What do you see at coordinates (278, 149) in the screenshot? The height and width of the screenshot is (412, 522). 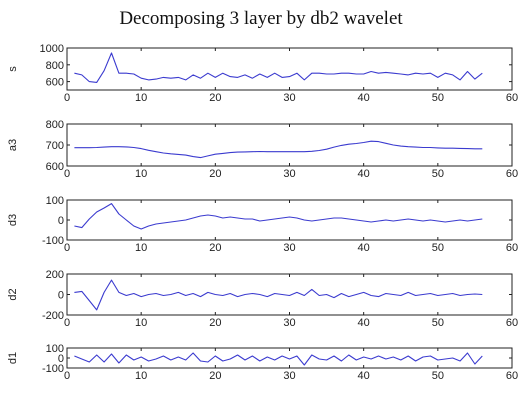 I see `series-line-a3` at bounding box center [278, 149].